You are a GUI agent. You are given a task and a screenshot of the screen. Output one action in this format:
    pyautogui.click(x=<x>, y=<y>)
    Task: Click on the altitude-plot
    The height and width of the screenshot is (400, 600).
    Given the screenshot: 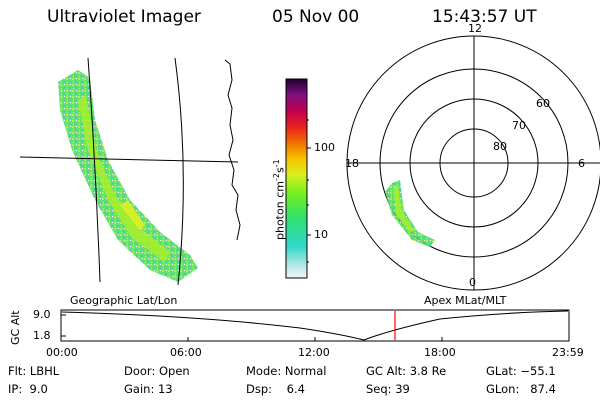 What is the action you would take?
    pyautogui.click(x=315, y=325)
    